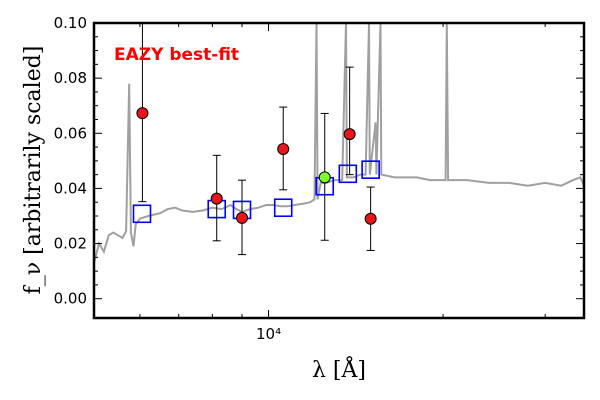  I want to click on y-tick-label: 0.06, so click(70, 133).